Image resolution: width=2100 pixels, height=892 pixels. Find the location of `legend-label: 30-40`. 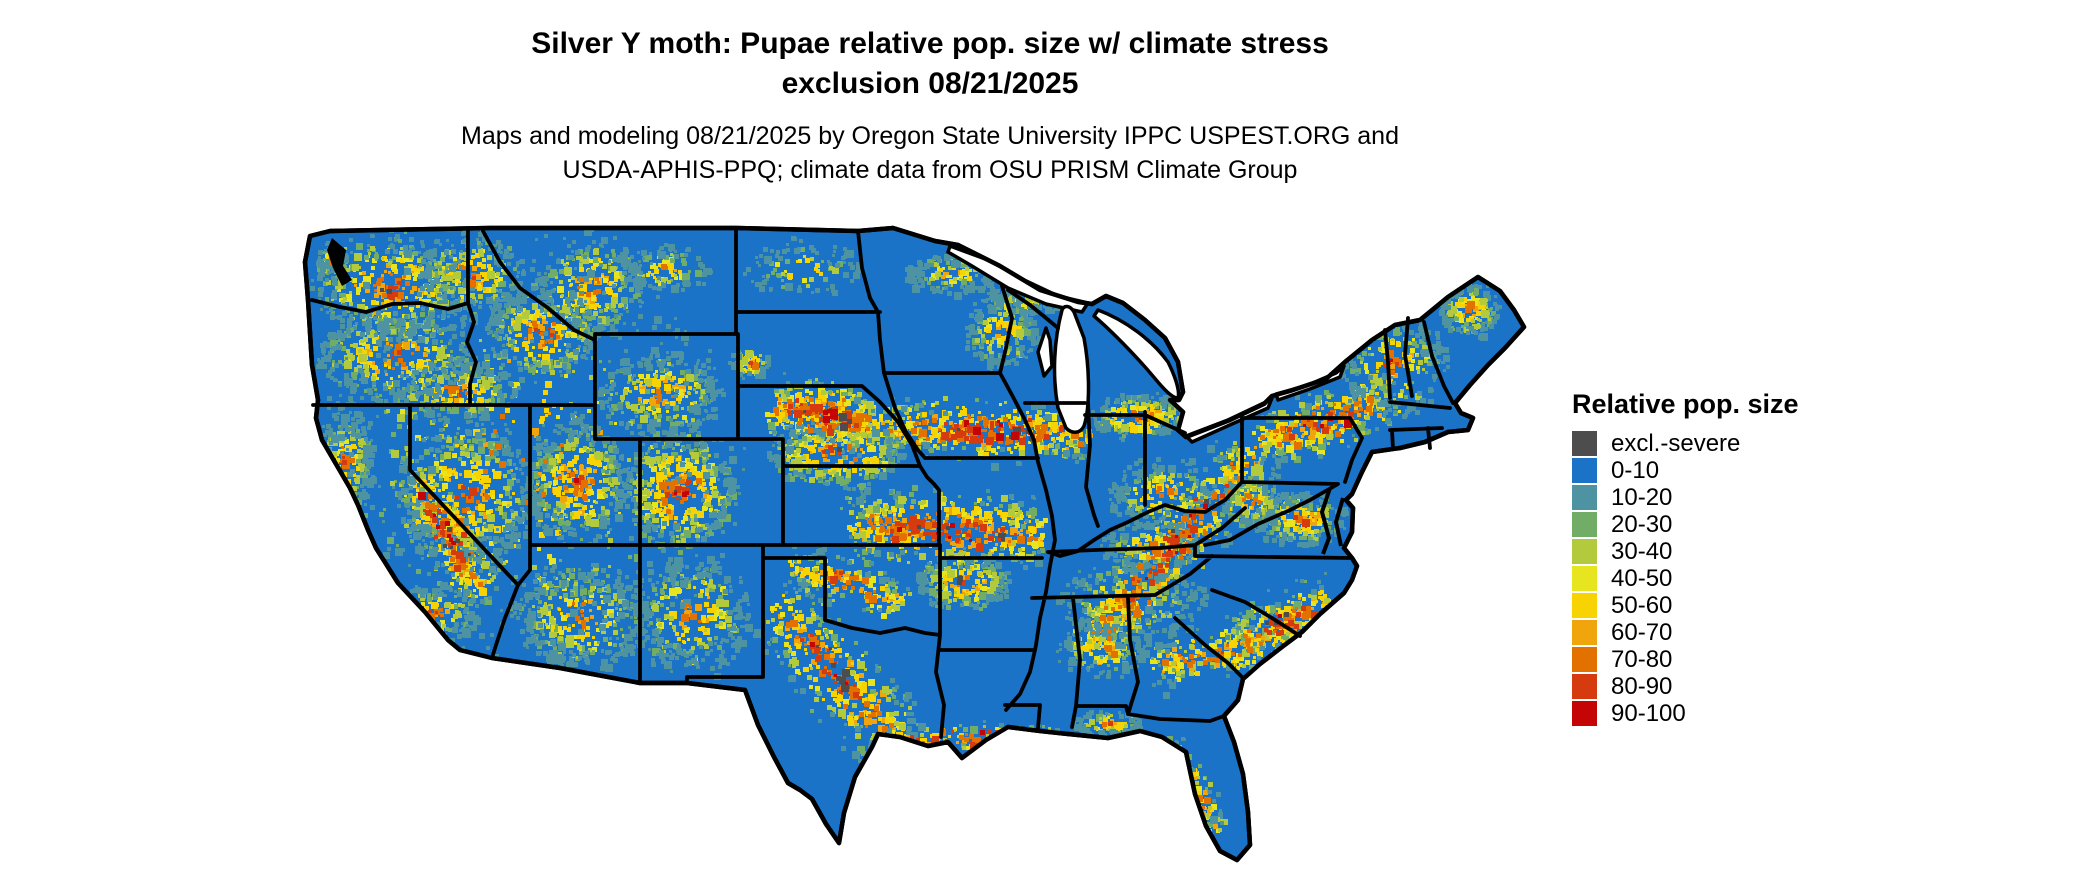

legend-label: 30-40 is located at coordinates (1642, 551).